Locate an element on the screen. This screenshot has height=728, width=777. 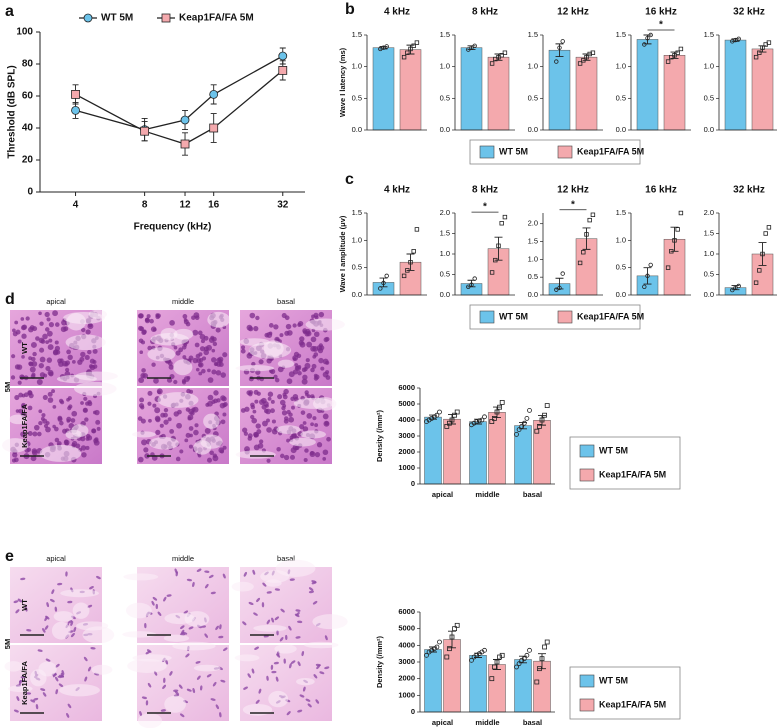
legend-marker is located at coordinates (166, 18).